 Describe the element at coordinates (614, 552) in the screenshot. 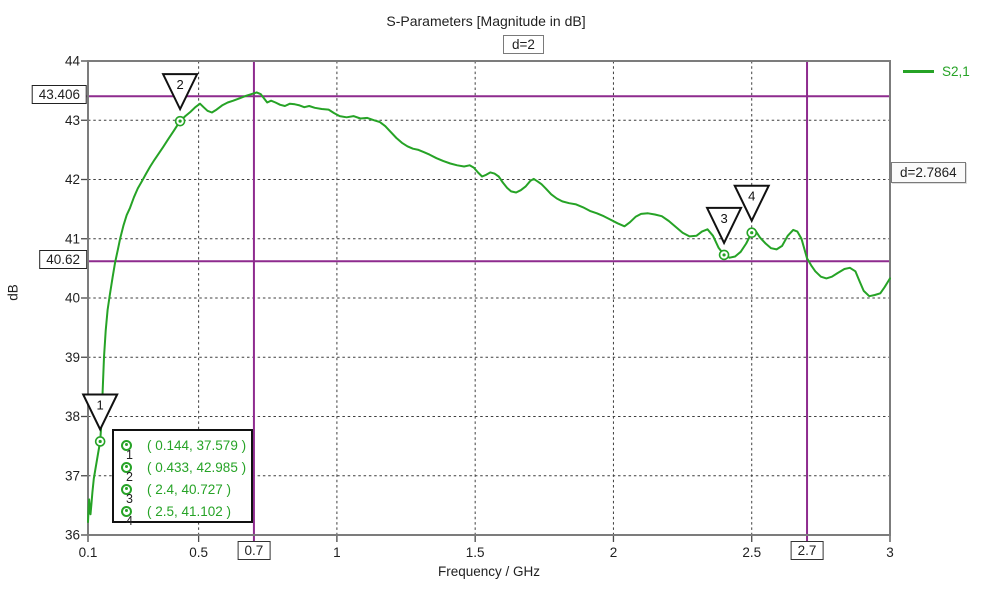

I see `x-tick-label: 2` at that location.